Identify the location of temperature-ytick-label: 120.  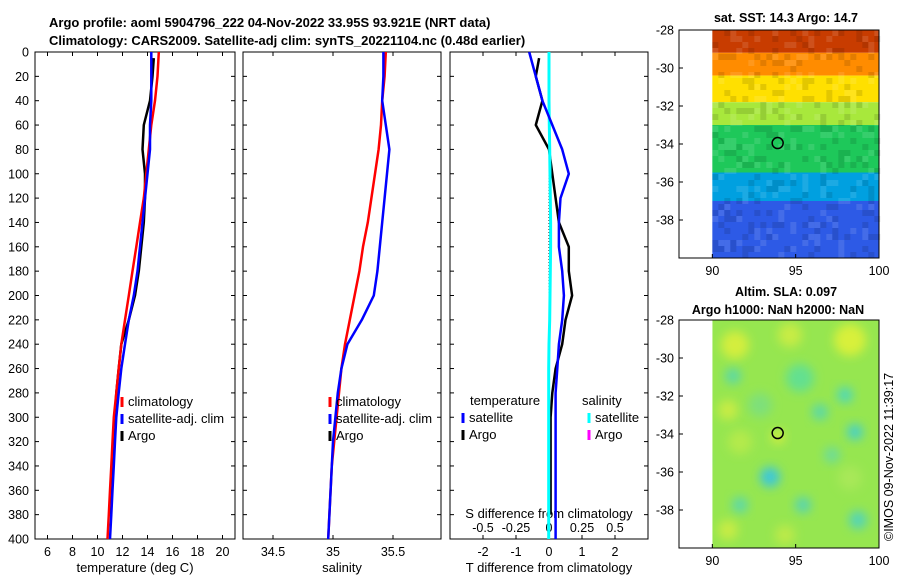
(18, 199).